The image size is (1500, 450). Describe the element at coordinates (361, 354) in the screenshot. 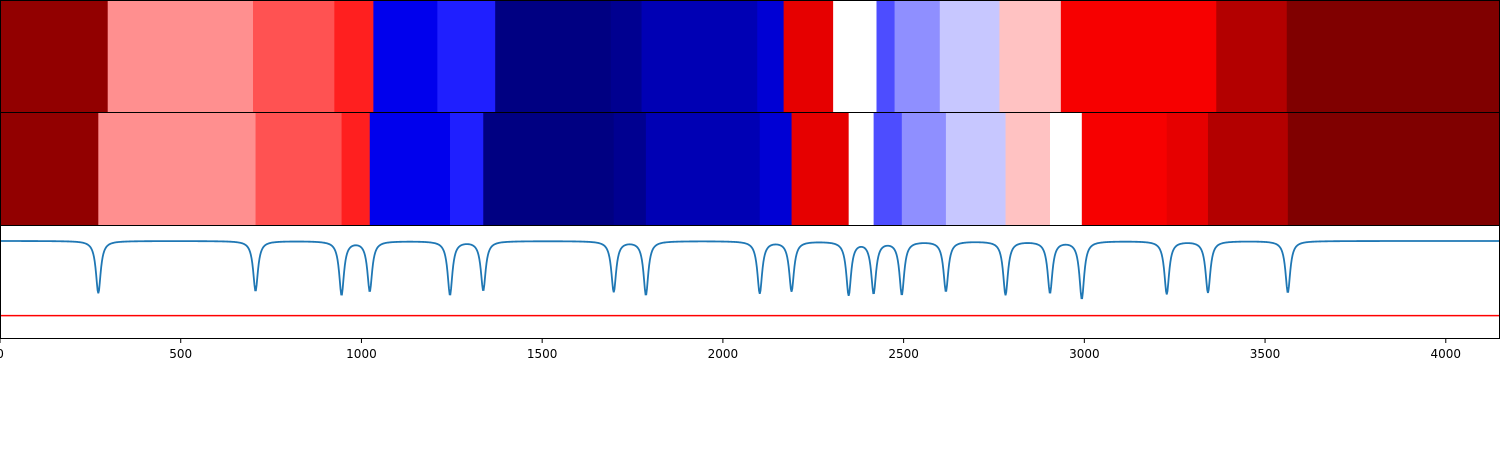

I see `x-tick-label: 1000` at that location.